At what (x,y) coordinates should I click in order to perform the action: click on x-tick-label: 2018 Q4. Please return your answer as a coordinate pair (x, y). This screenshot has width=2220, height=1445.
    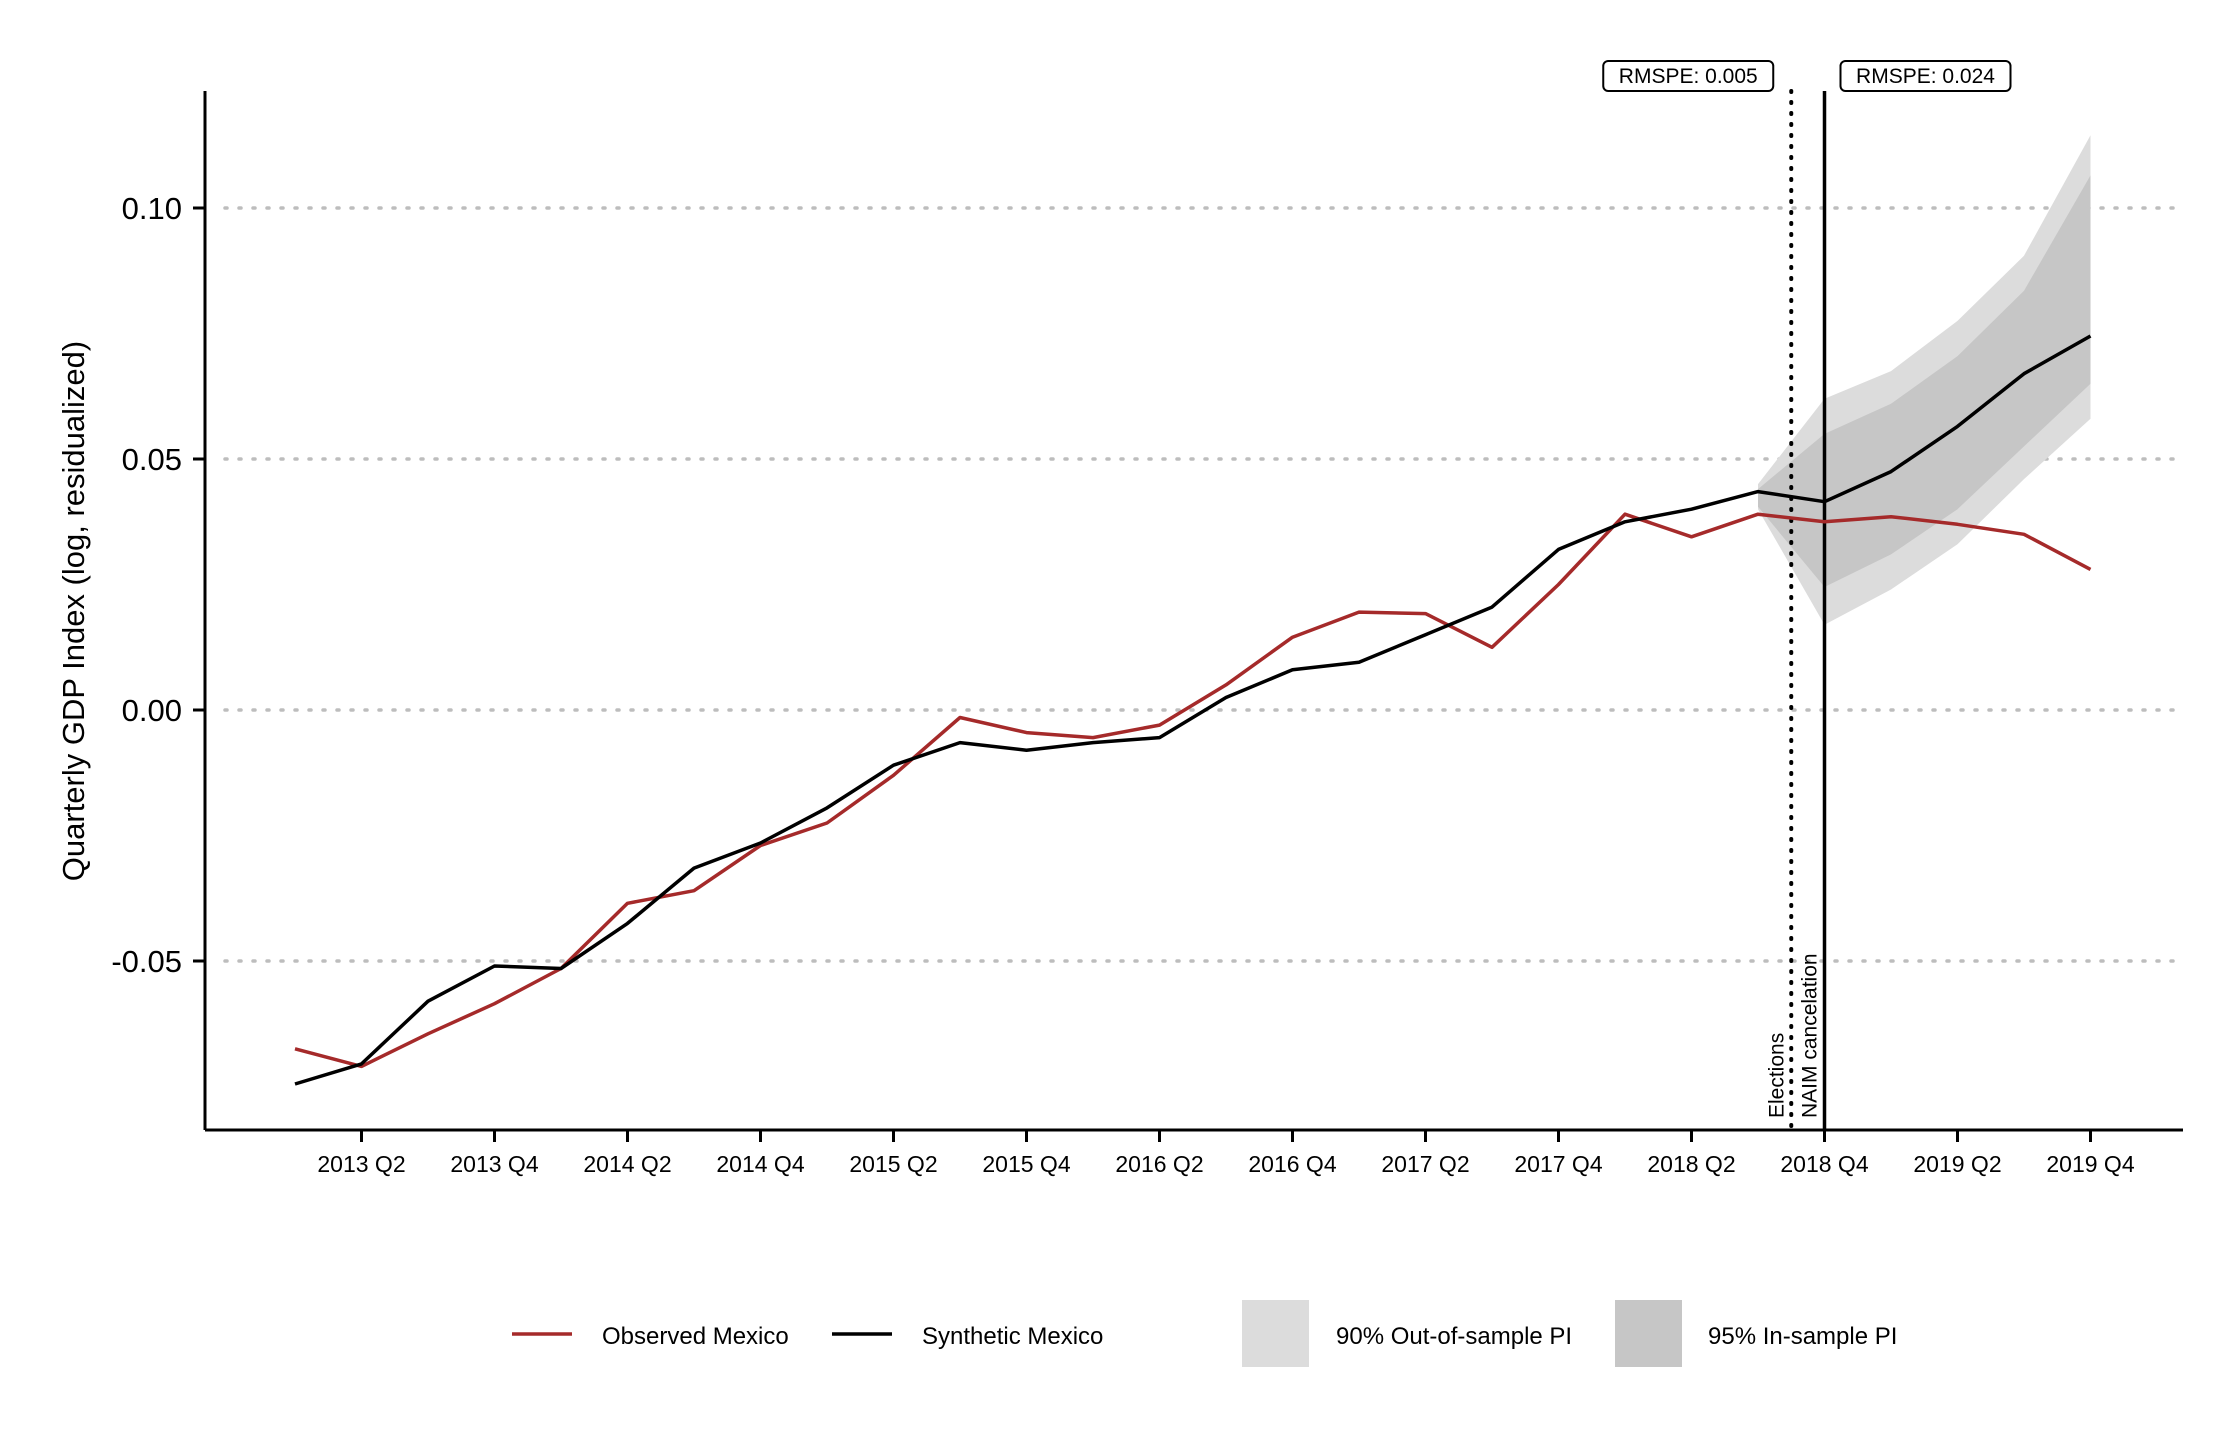
    Looking at the image, I should click on (1824, 1164).